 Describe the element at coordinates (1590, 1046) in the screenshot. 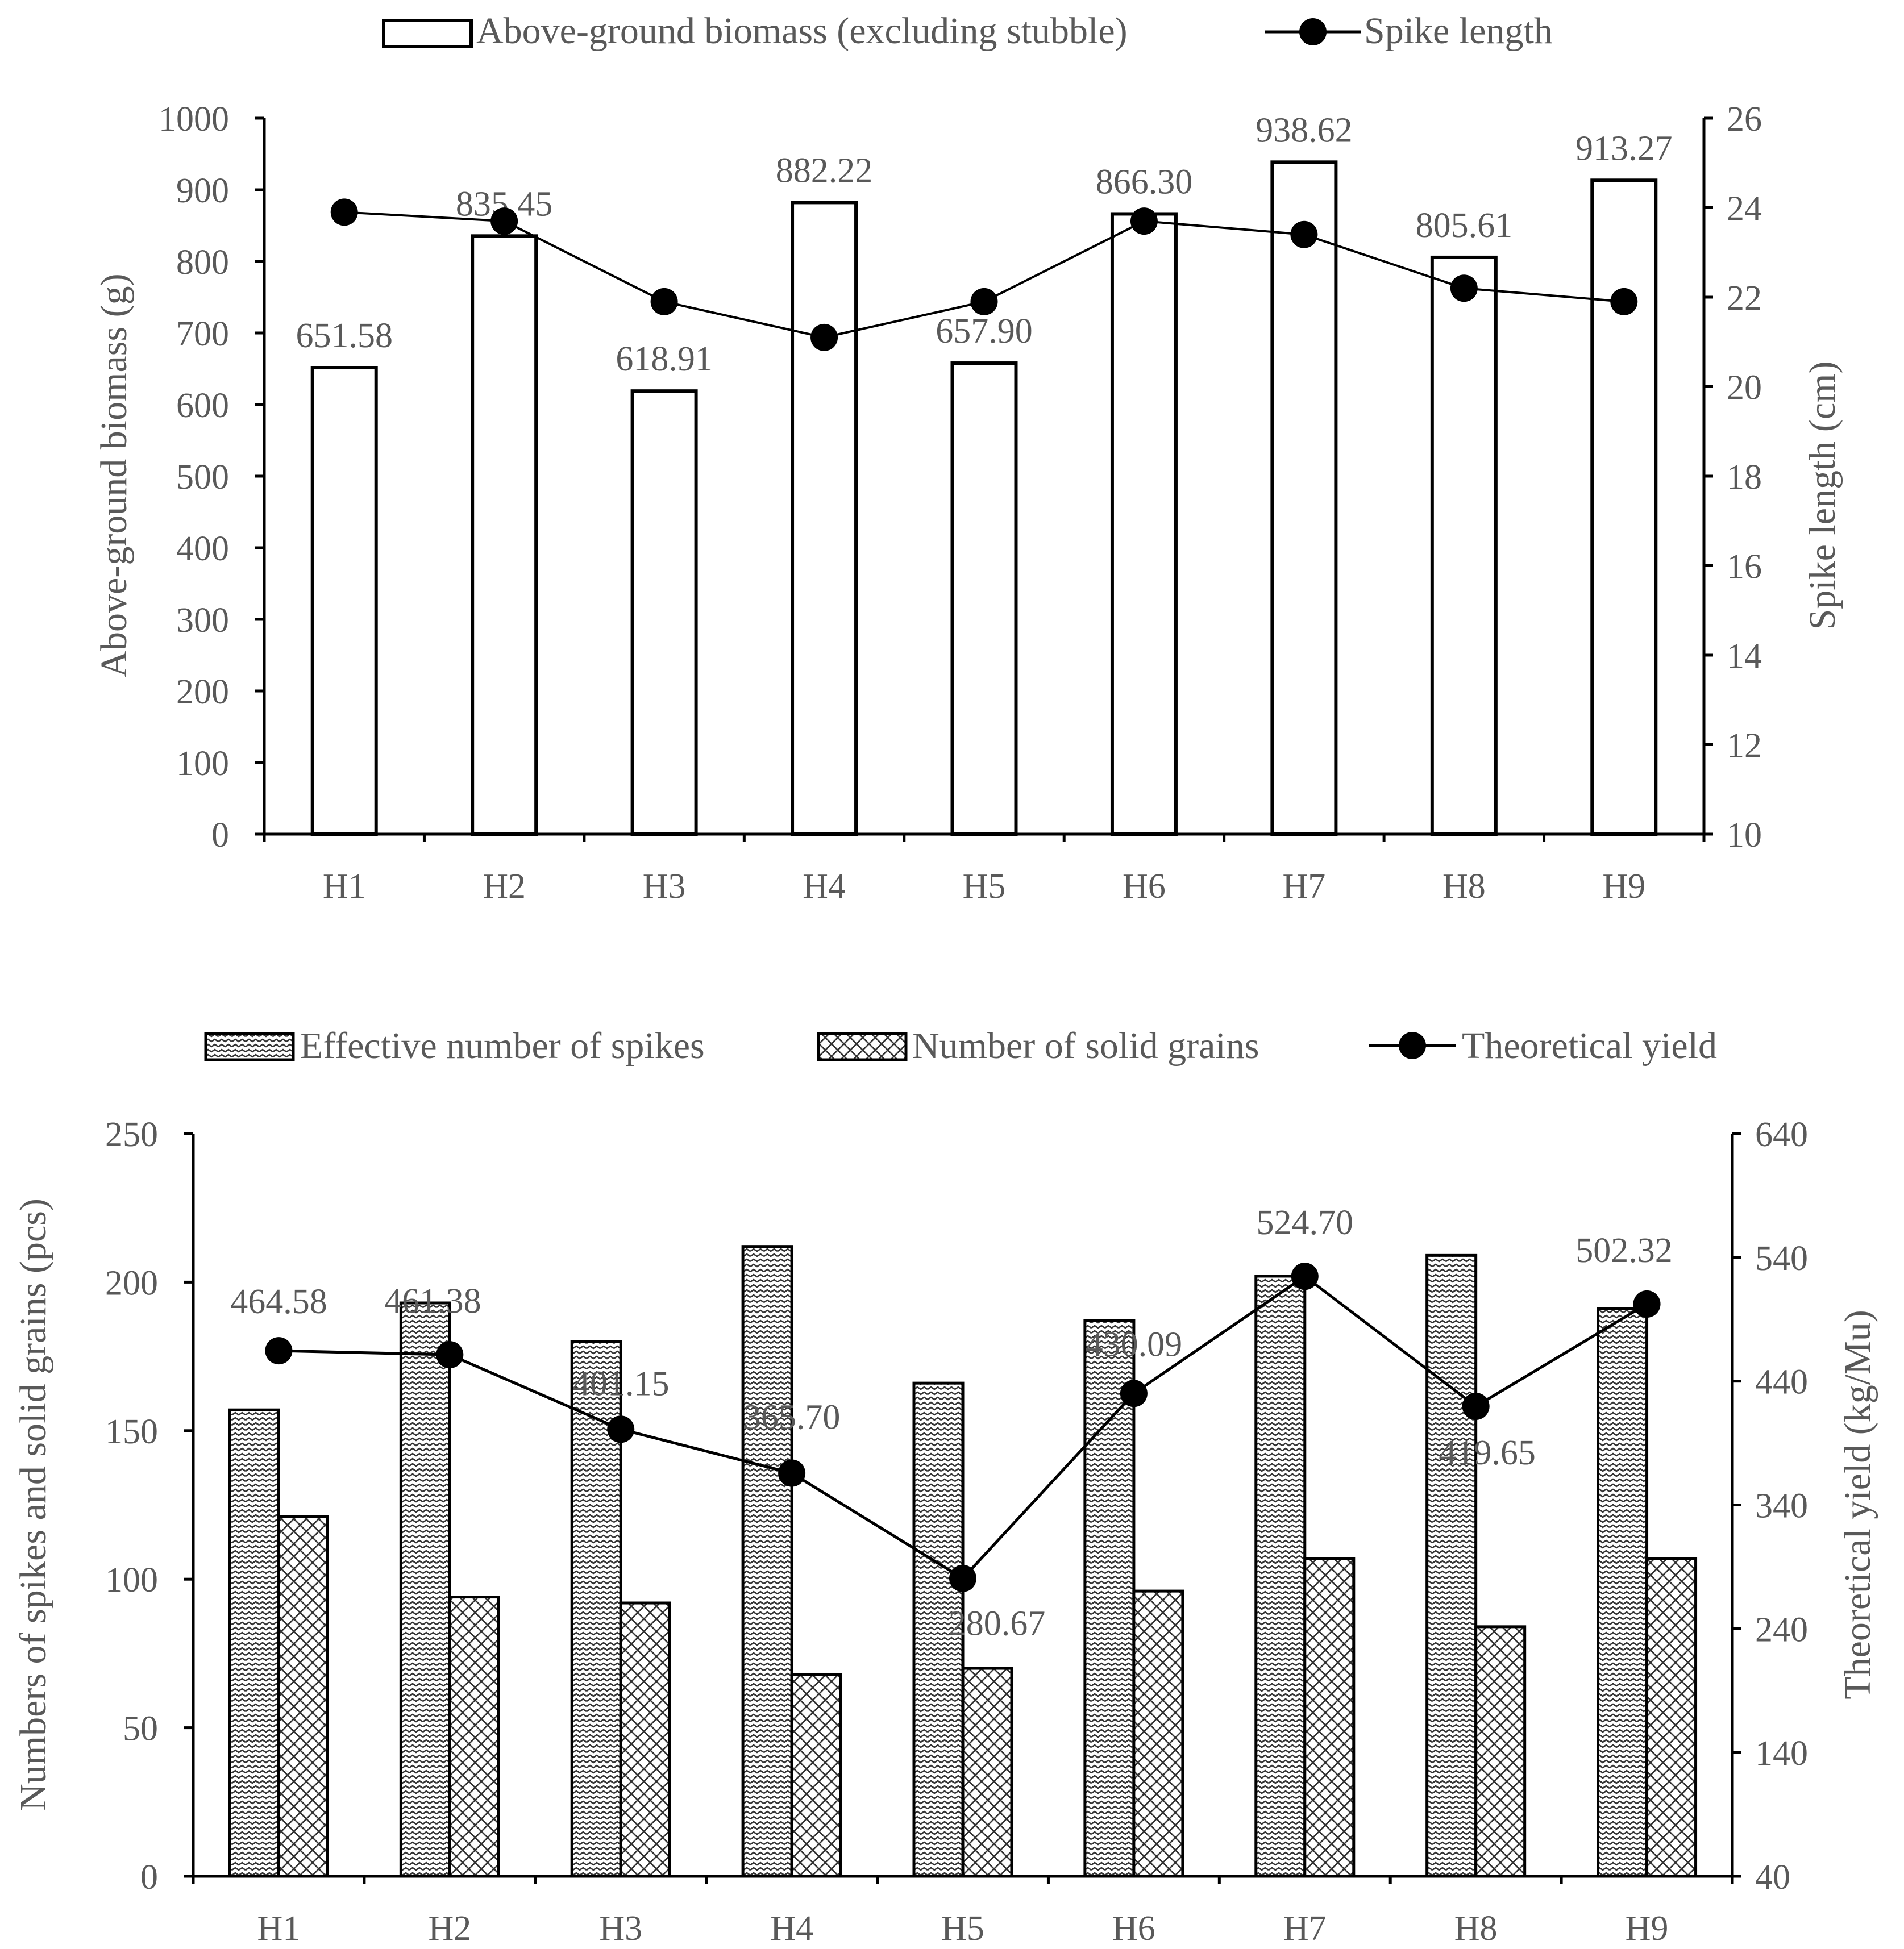

I see `legend-yield-label: Theoretical yield` at that location.